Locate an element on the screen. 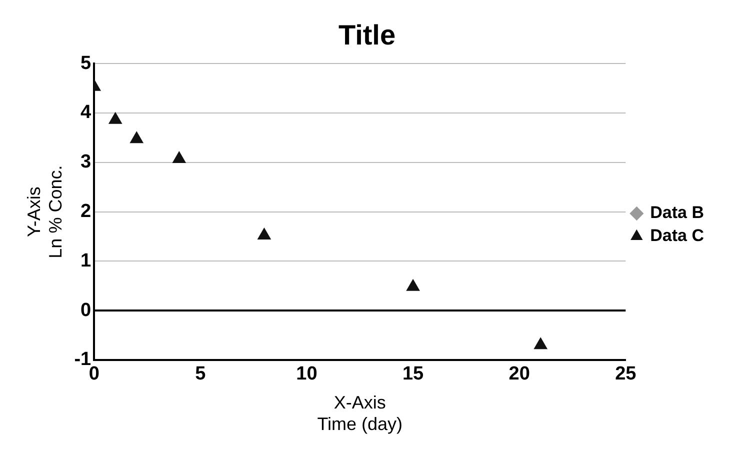  y-tick-label: 4 is located at coordinates (86, 113).